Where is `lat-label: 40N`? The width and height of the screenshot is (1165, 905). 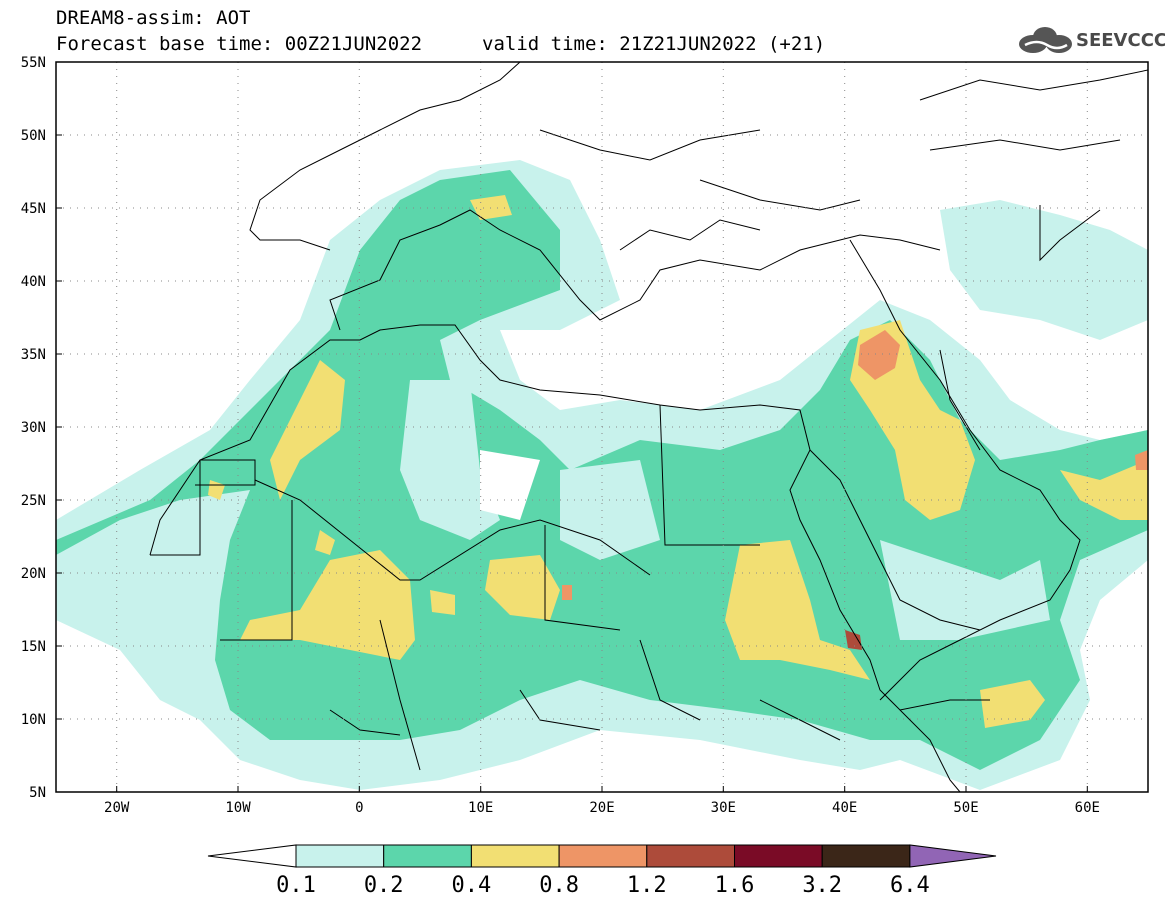
lat-label: 40N is located at coordinates (33, 282).